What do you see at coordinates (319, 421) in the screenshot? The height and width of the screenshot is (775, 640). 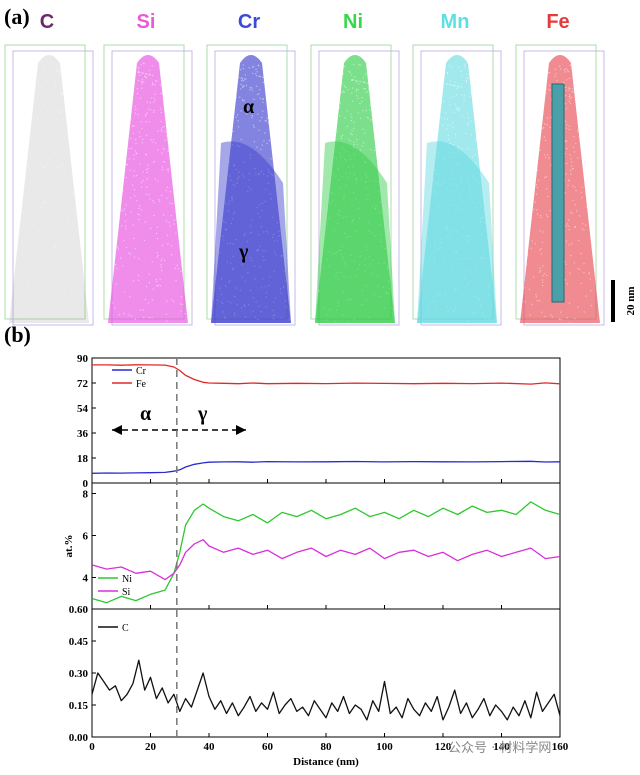 I see `subplot-1: 0 18 36 54 72 90 Cr Fe` at bounding box center [319, 421].